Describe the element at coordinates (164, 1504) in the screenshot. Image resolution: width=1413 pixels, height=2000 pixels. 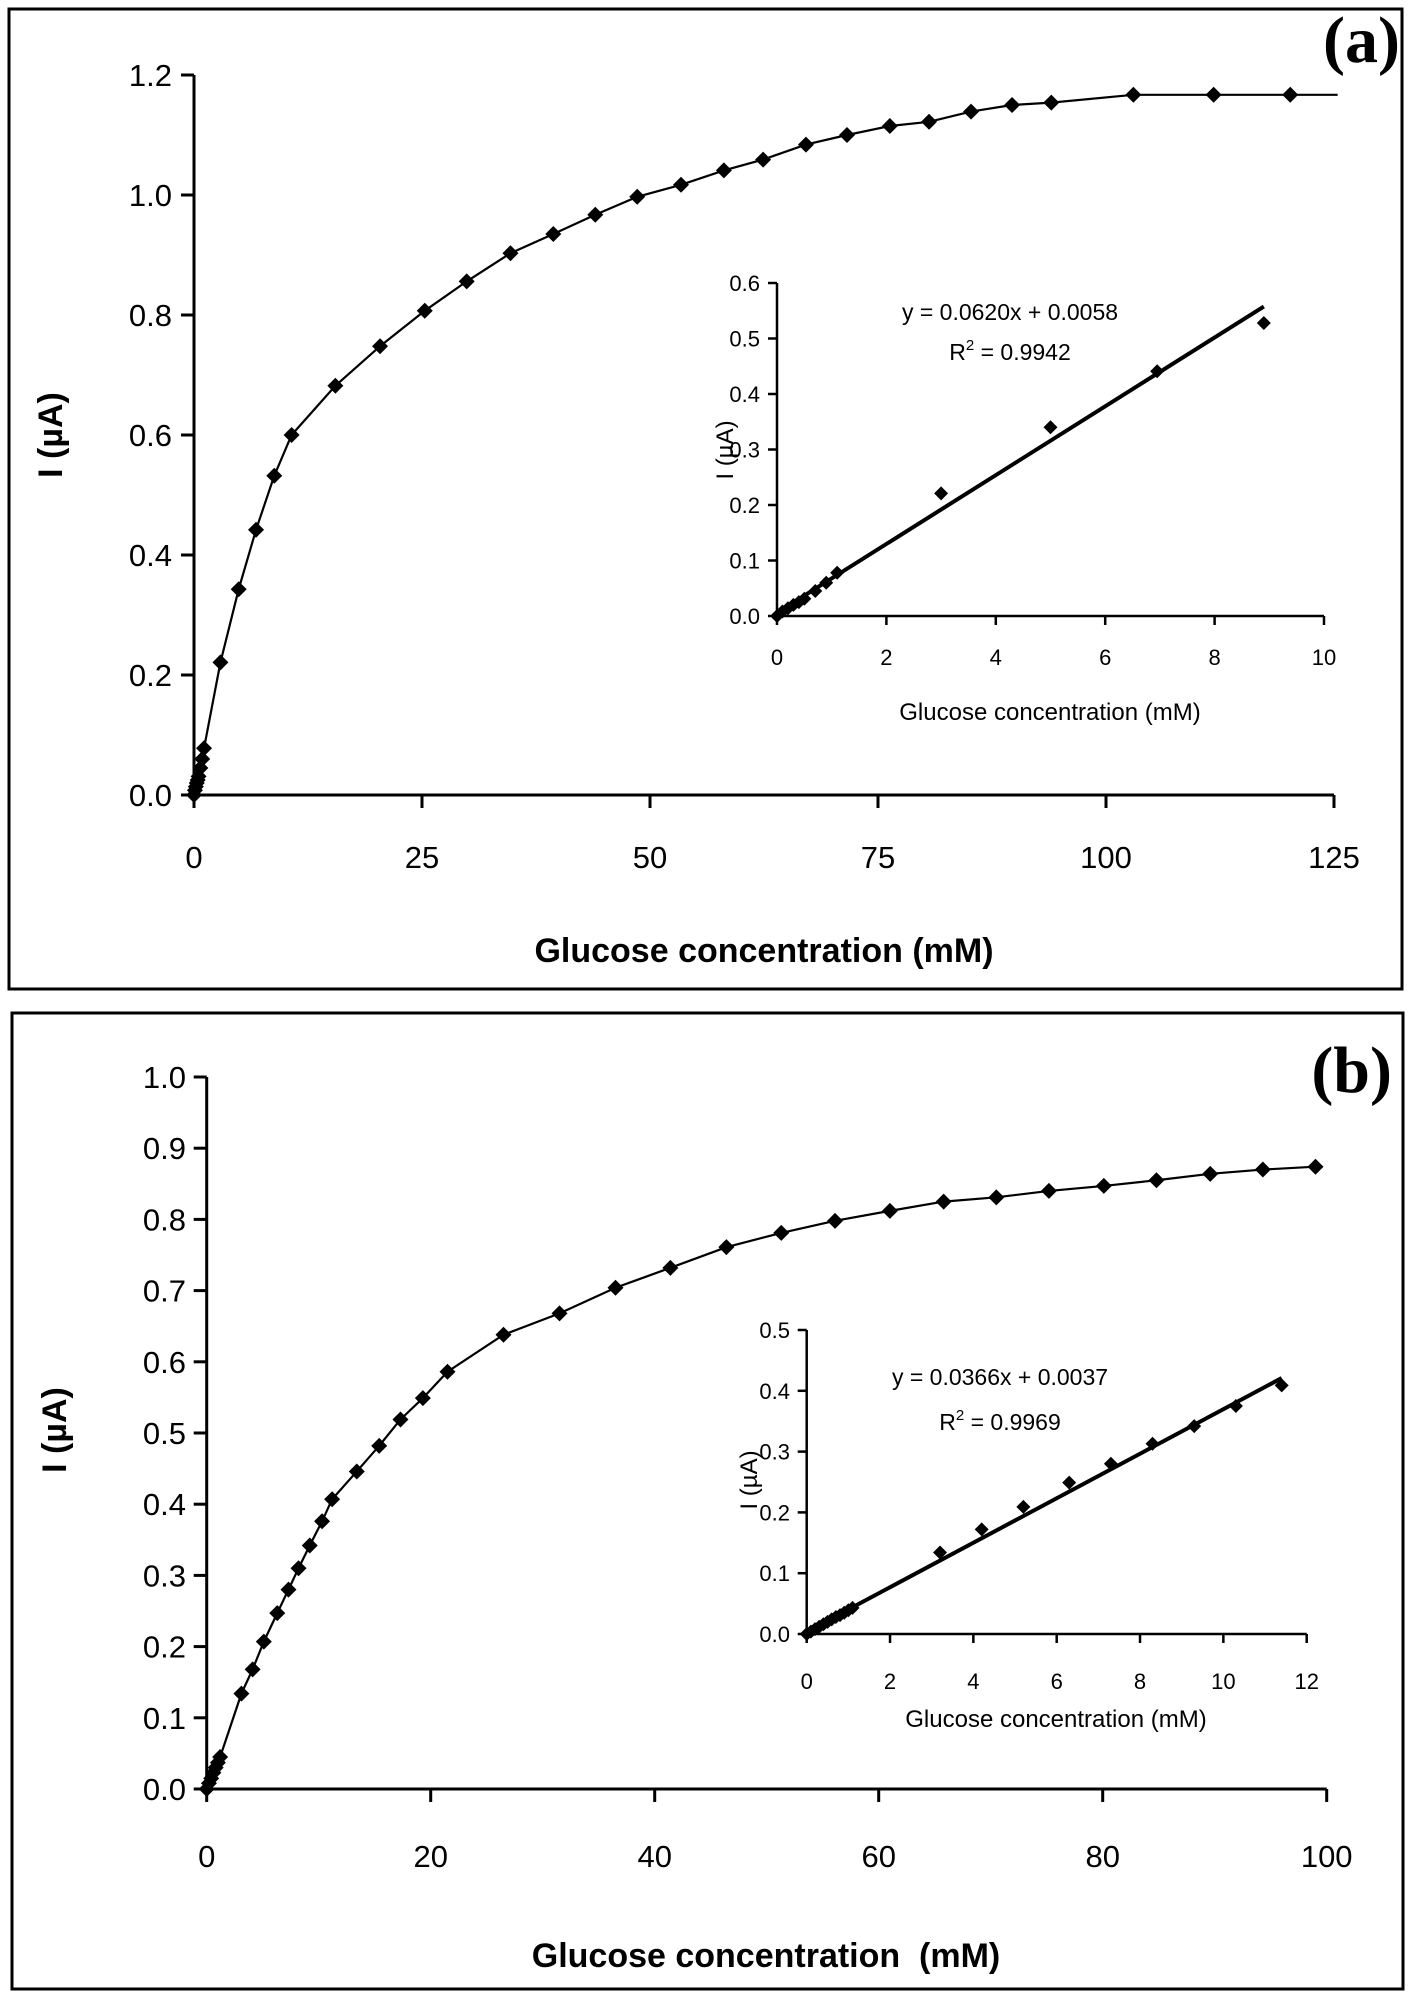
I see `b-main-y-tick-label: 0.4` at that location.